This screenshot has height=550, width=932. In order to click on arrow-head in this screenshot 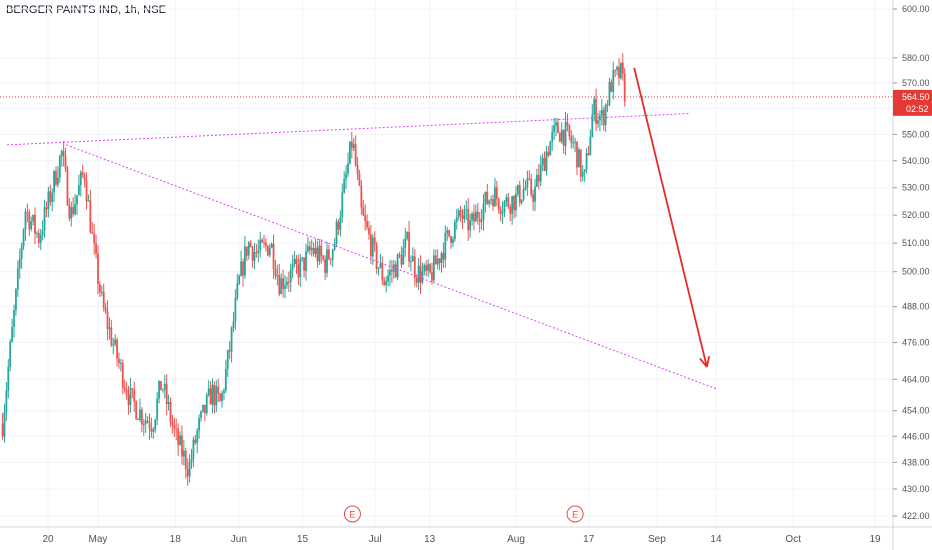, I will do `click(708, 362)`.